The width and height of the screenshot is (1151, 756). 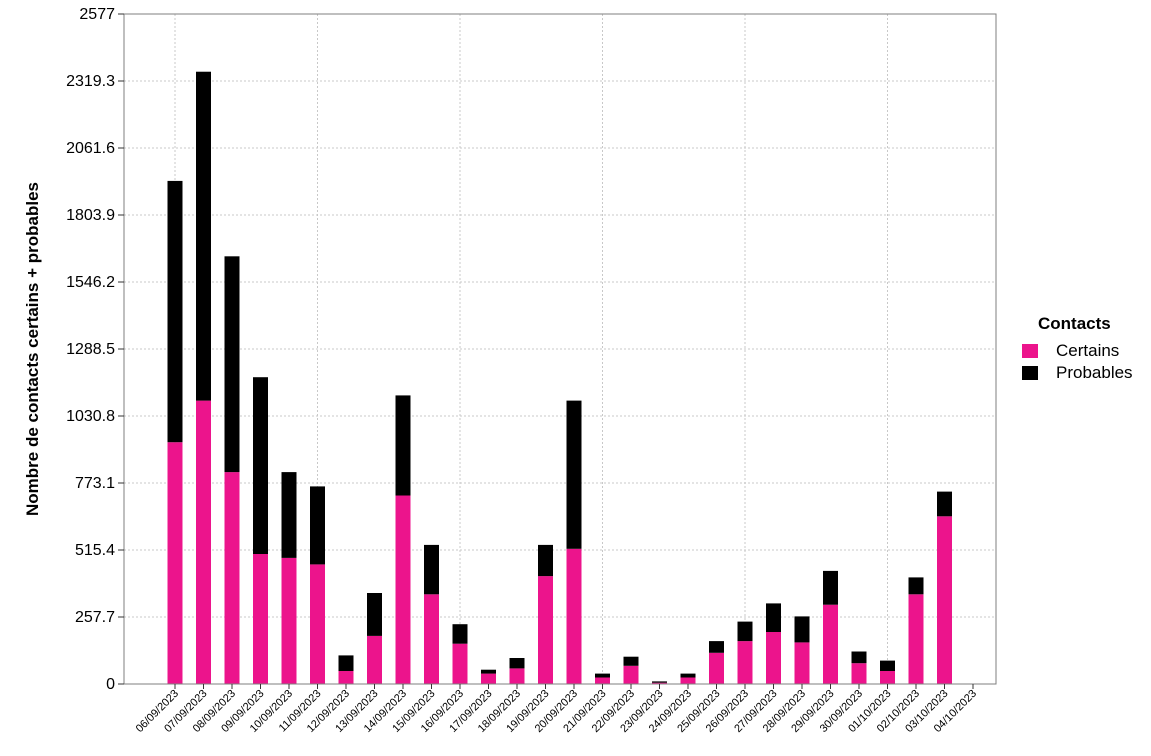 What do you see at coordinates (1094, 372) in the screenshot?
I see `legend-label-probables: Probables` at bounding box center [1094, 372].